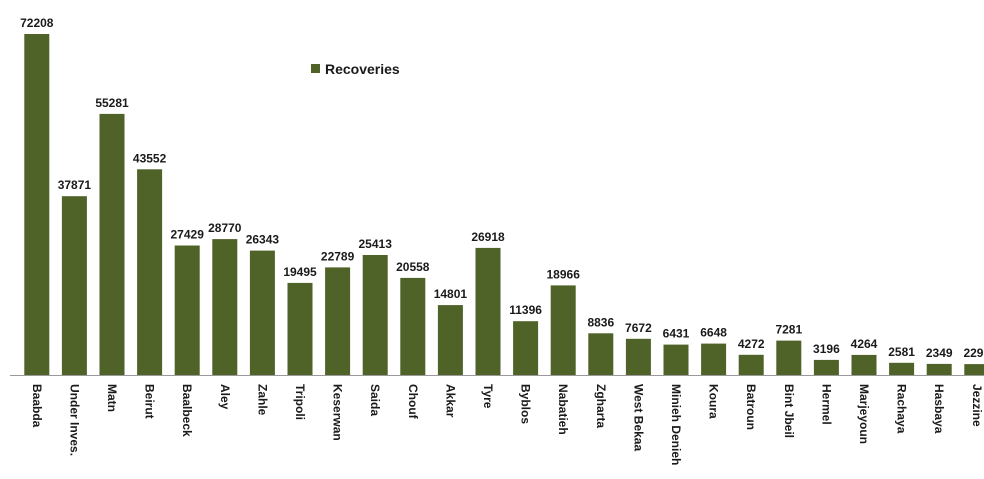  Describe the element at coordinates (338, 321) in the screenshot. I see `bar-keserwan` at that location.